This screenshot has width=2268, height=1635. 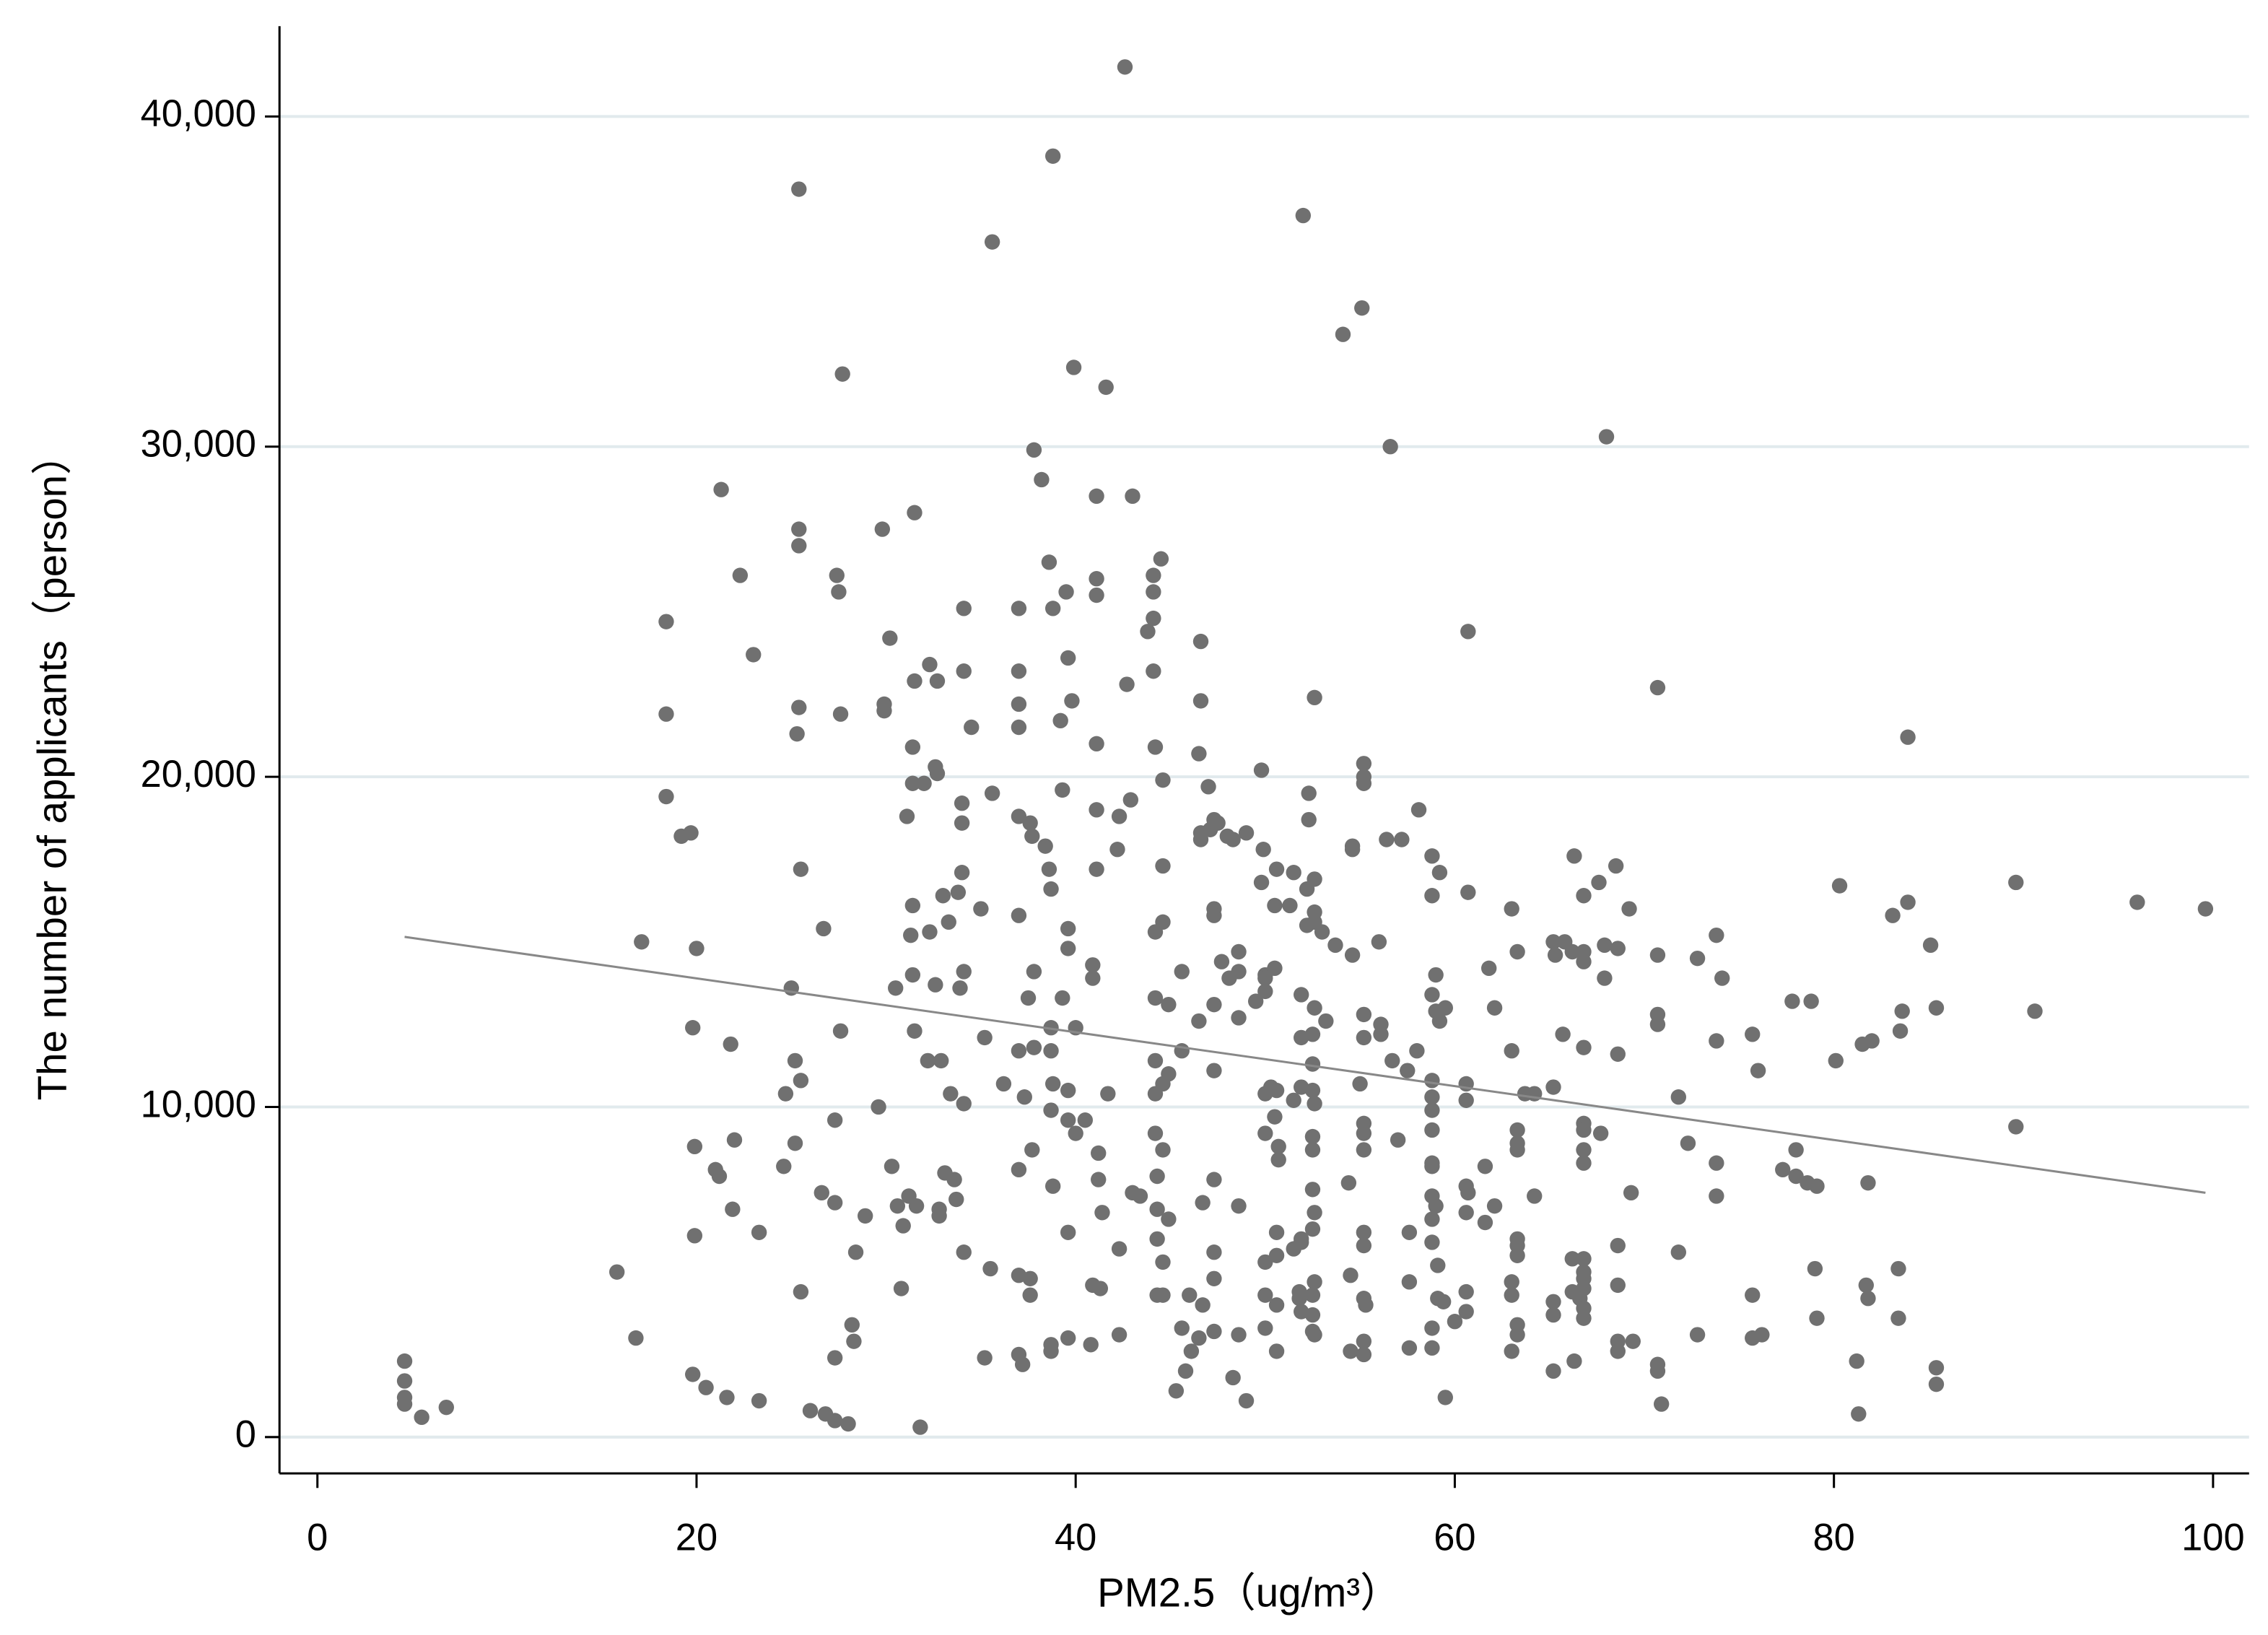 What do you see at coordinates (1305, 1065) in the screenshot?
I see `fit-line` at bounding box center [1305, 1065].